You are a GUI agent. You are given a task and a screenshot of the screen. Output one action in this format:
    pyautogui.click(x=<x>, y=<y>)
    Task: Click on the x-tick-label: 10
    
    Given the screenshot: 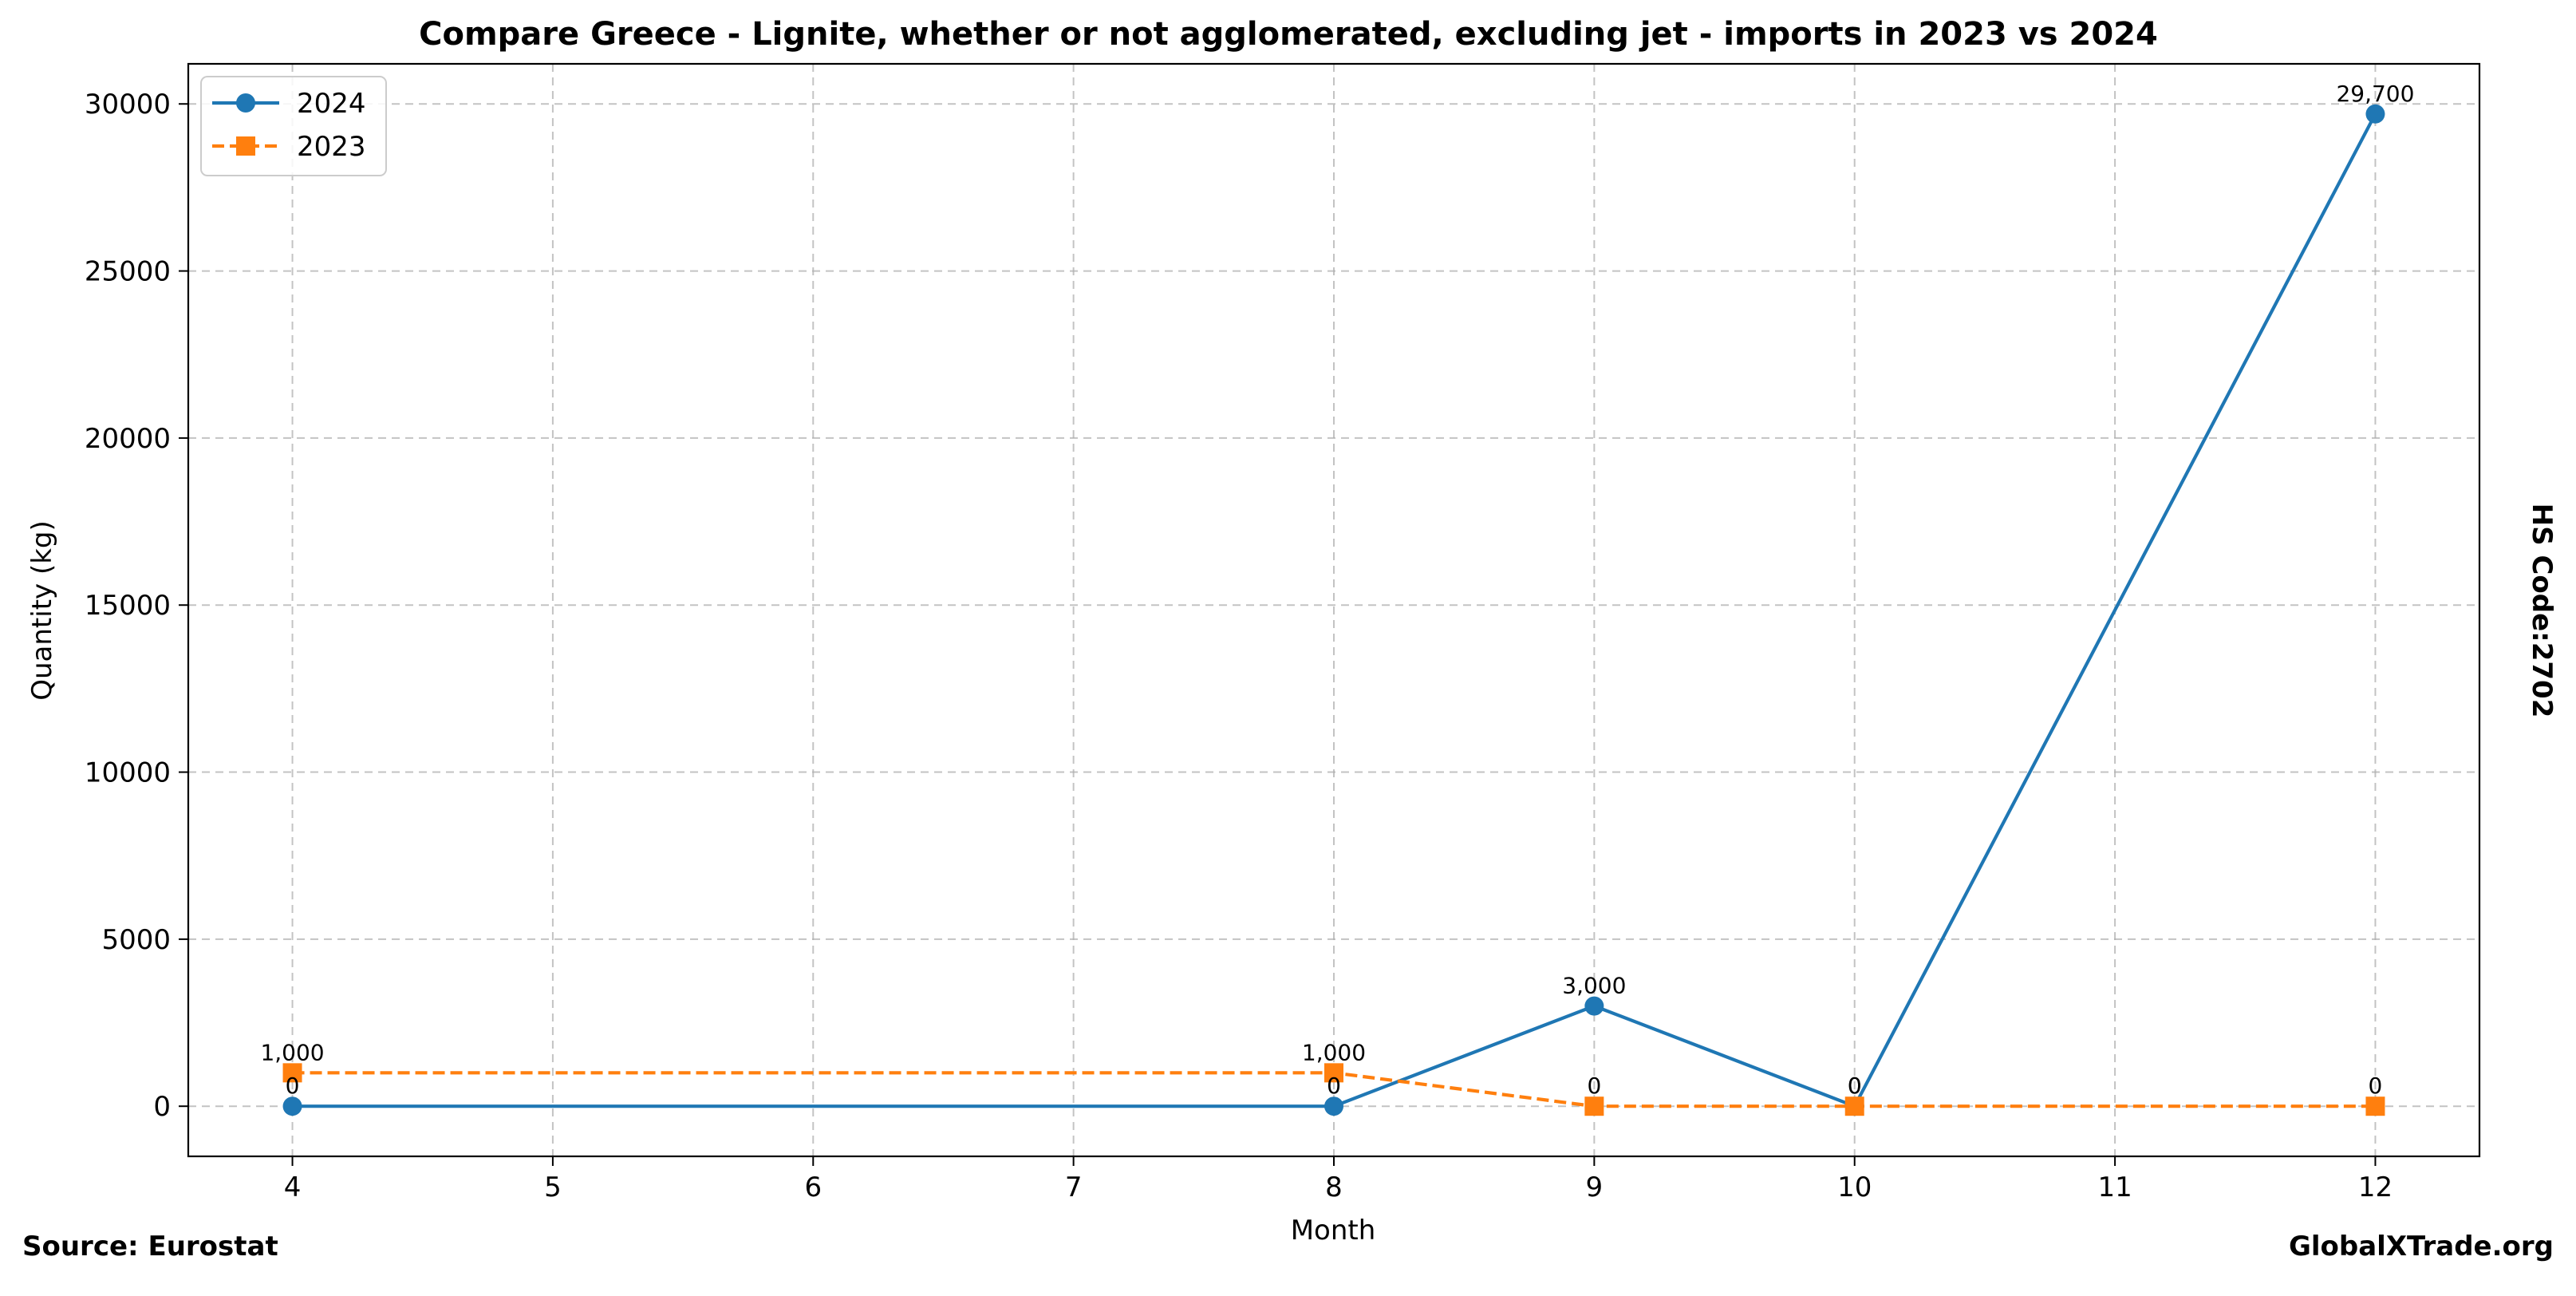 What is the action you would take?
    pyautogui.click(x=1855, y=1187)
    